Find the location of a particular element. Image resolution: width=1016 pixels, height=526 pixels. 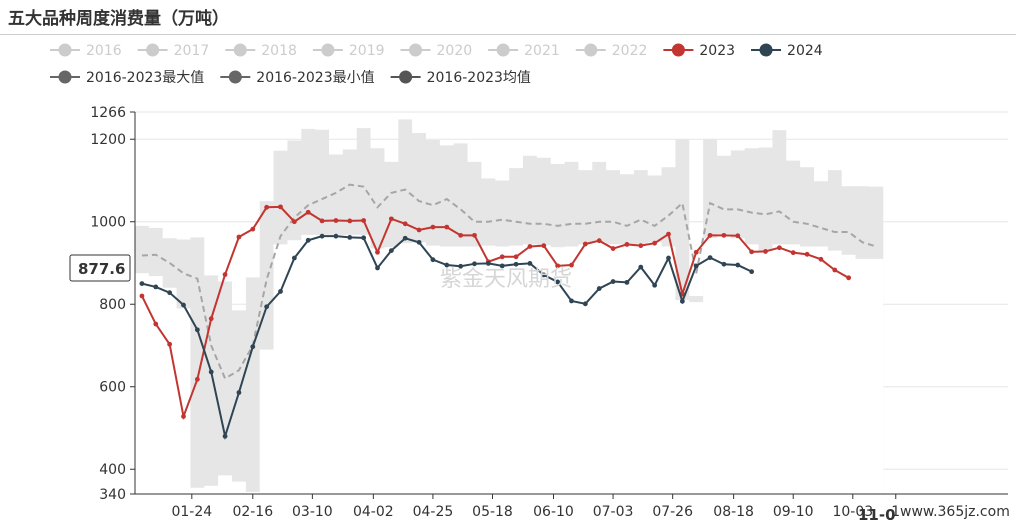

legend-label: 2020 is located at coordinates (455, 51).